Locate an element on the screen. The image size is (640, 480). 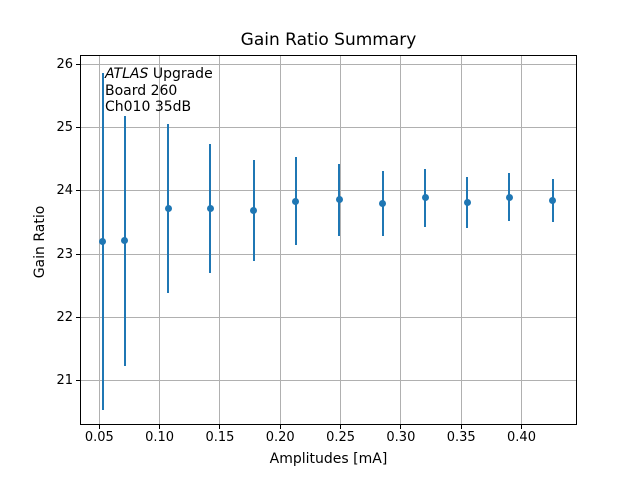
x-tick-label: 0.30 is located at coordinates (401, 437).